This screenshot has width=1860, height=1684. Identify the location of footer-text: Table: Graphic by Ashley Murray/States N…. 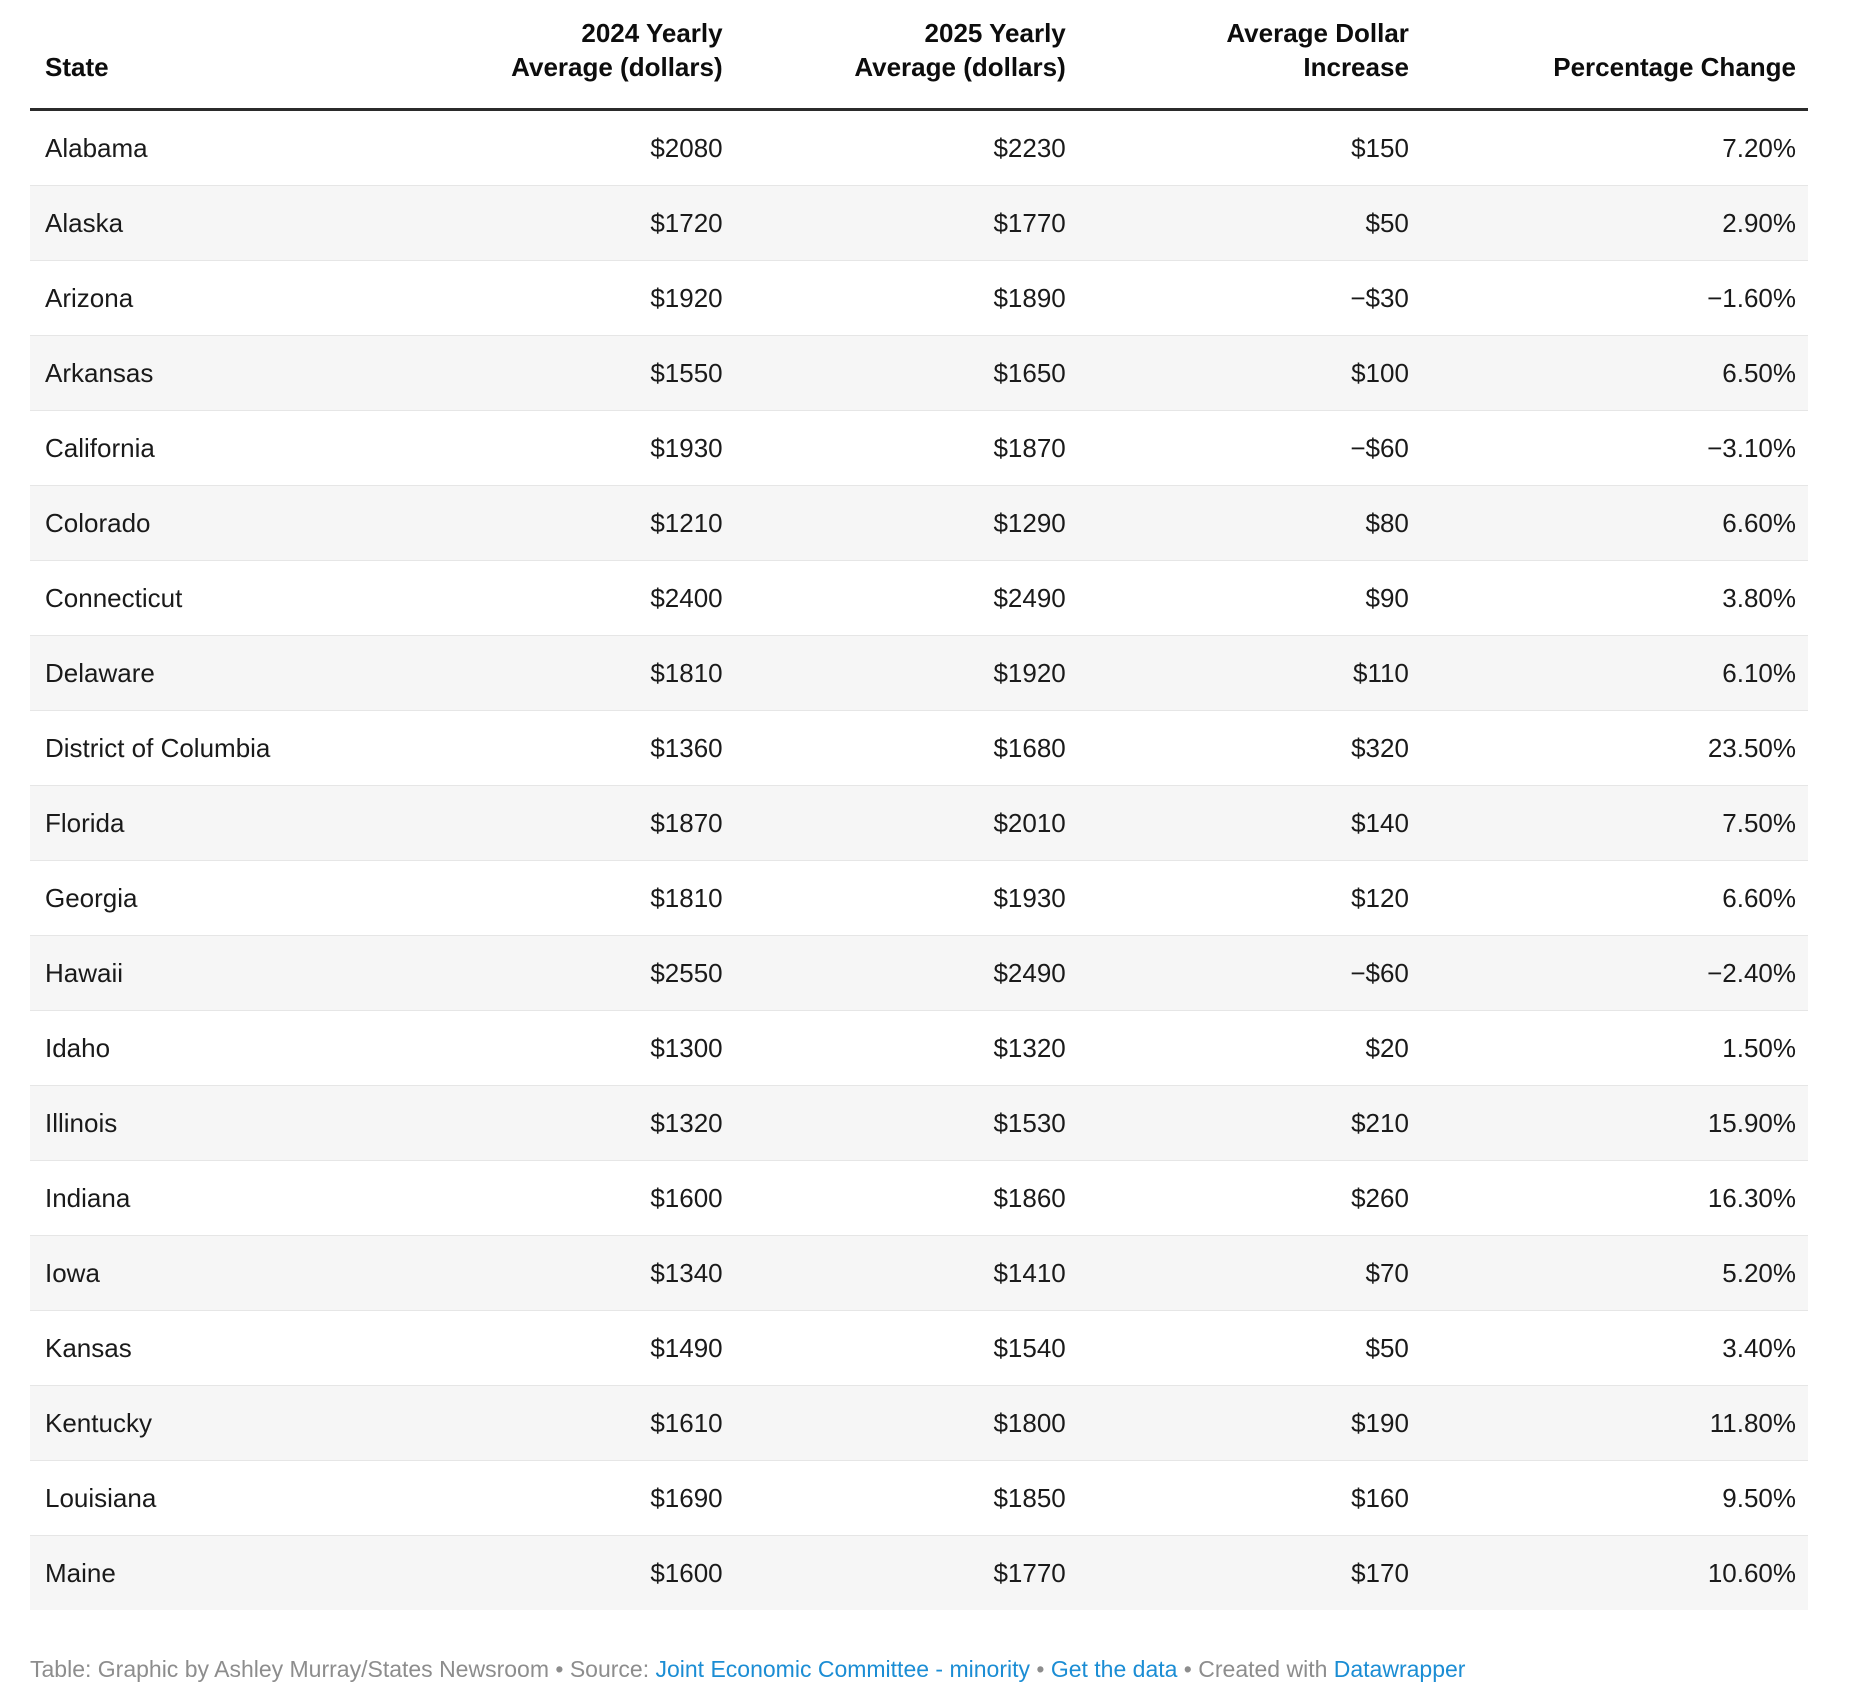
(343, 1669).